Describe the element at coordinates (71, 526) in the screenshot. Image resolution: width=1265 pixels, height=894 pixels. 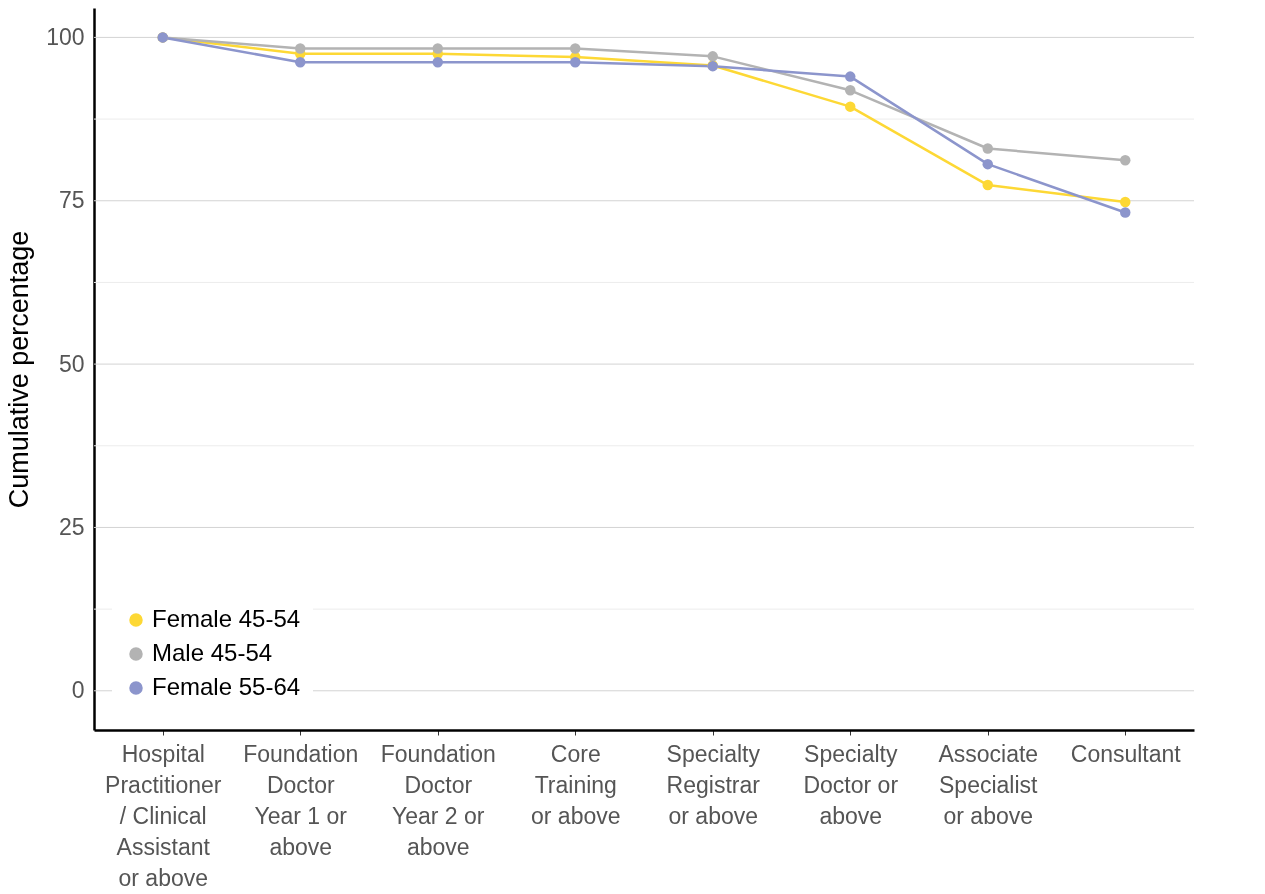
I see `y-tick-label: 25` at that location.